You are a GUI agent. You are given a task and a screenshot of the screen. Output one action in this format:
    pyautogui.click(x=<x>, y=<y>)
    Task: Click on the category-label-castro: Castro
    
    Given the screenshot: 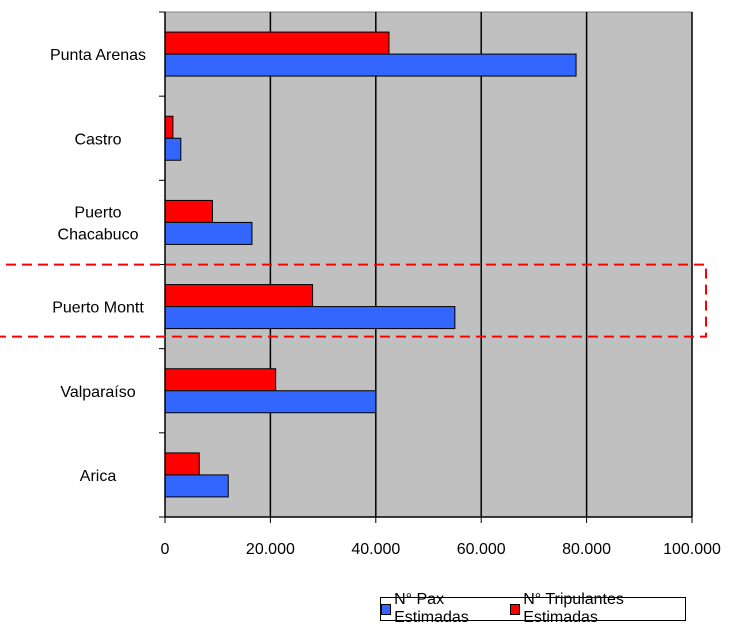 What is the action you would take?
    pyautogui.click(x=97, y=139)
    